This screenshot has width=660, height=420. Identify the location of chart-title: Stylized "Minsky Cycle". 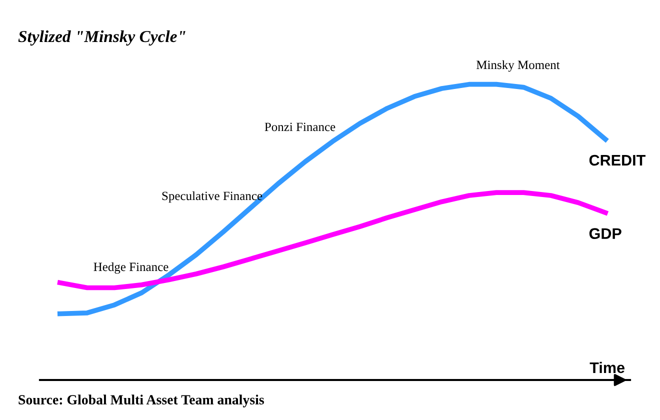
(102, 38).